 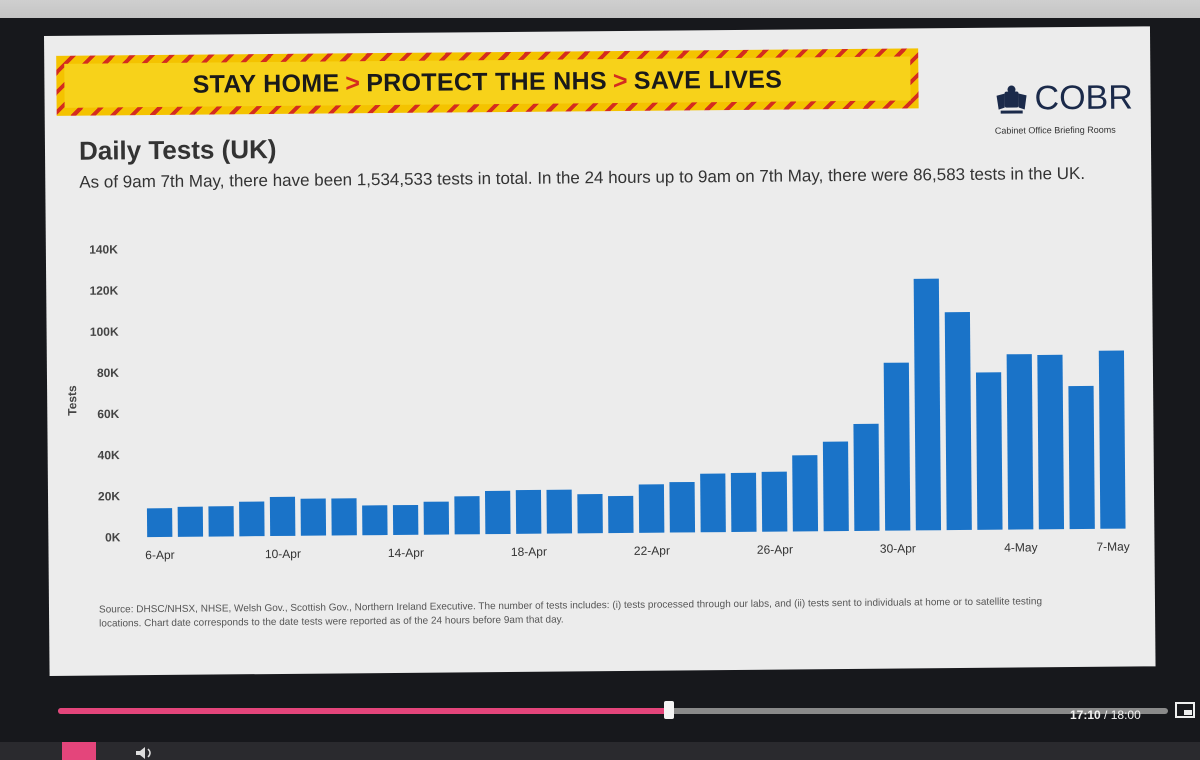 I want to click on y-tick-label: 0K, so click(x=113, y=537).